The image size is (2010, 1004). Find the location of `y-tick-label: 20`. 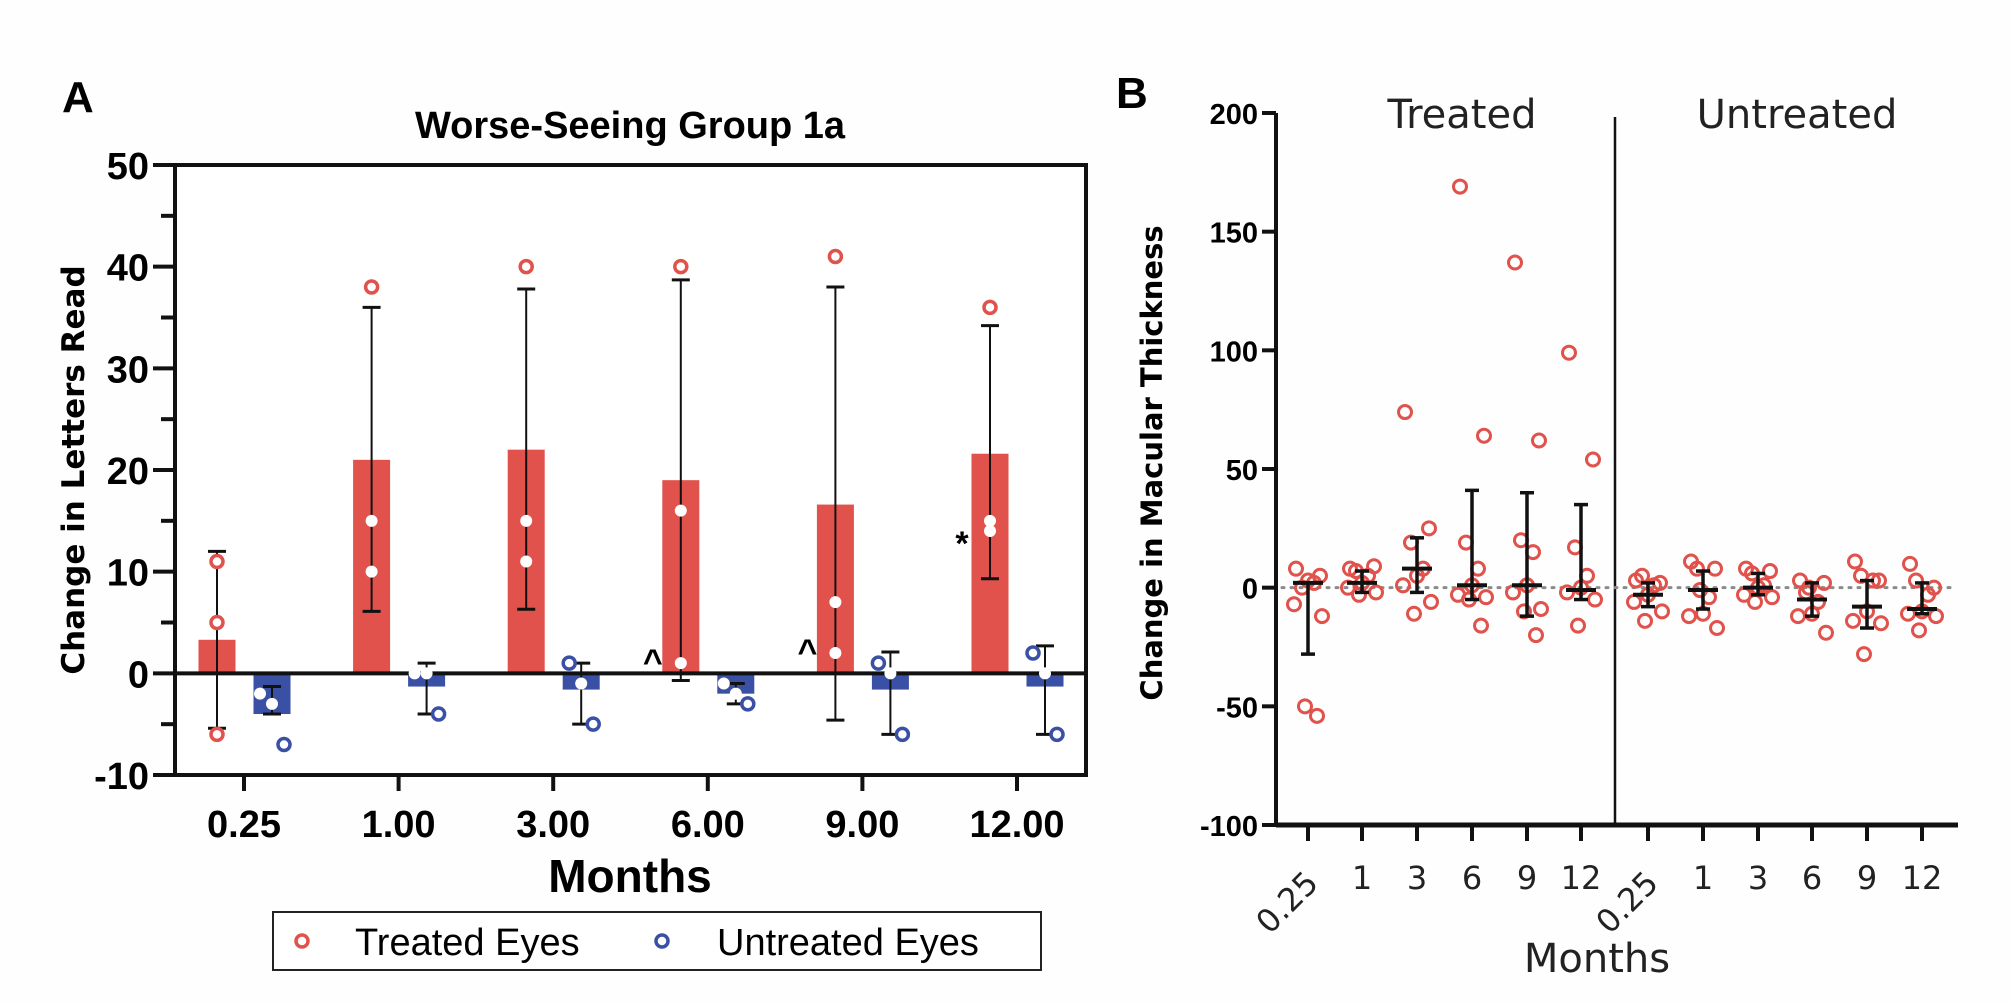

y-tick-label: 20 is located at coordinates (128, 472).